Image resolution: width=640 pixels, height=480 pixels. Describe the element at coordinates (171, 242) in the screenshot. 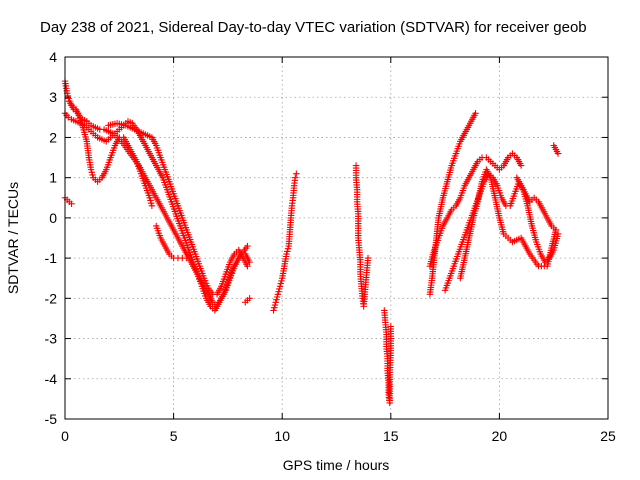

I see `series-track-e` at that location.